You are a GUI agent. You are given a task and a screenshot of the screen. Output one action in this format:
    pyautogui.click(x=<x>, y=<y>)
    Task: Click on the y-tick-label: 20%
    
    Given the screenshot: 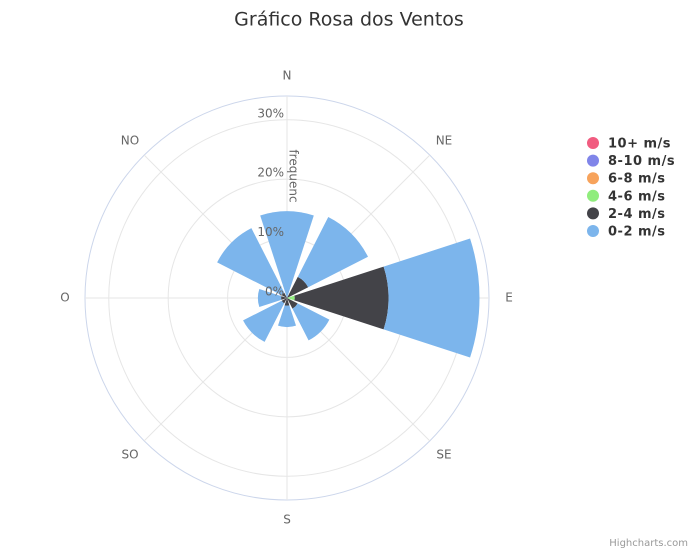 What is the action you would take?
    pyautogui.click(x=270, y=173)
    